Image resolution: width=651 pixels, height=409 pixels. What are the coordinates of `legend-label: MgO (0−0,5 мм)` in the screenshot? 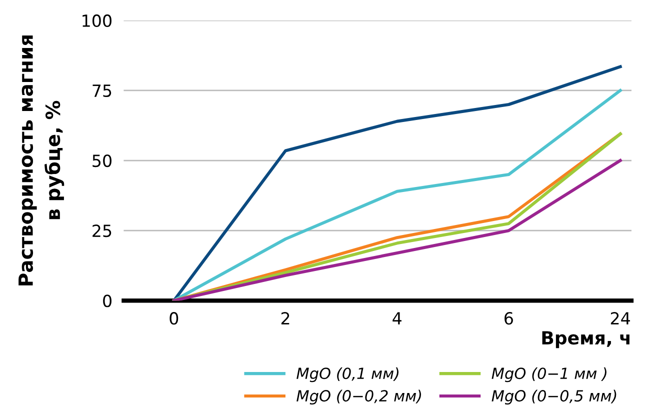 It's located at (554, 397).